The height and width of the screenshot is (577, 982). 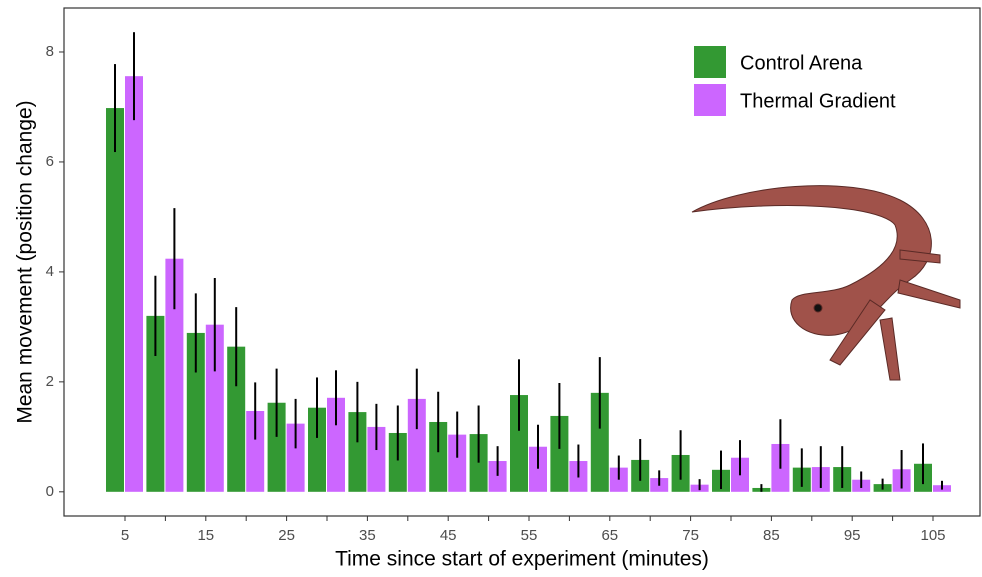 I want to click on salamander-photo, so click(x=826, y=283).